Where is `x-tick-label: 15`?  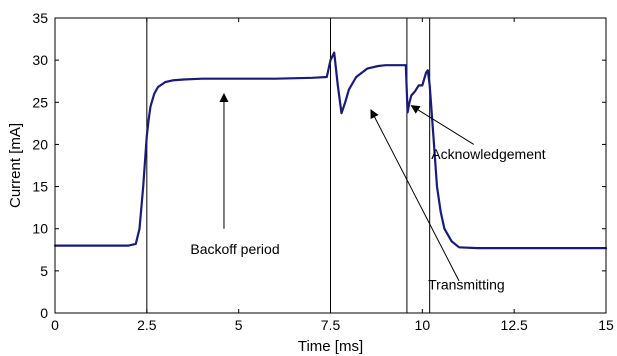 x-tick-label: 15 is located at coordinates (606, 325).